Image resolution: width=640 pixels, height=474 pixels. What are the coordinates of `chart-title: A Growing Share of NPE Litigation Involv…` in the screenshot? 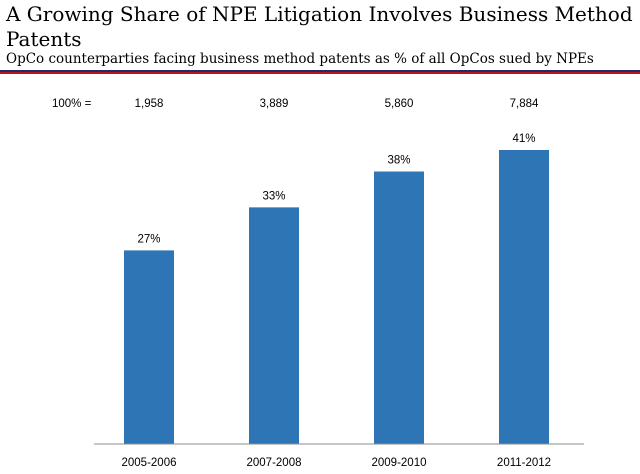 It's located at (319, 26).